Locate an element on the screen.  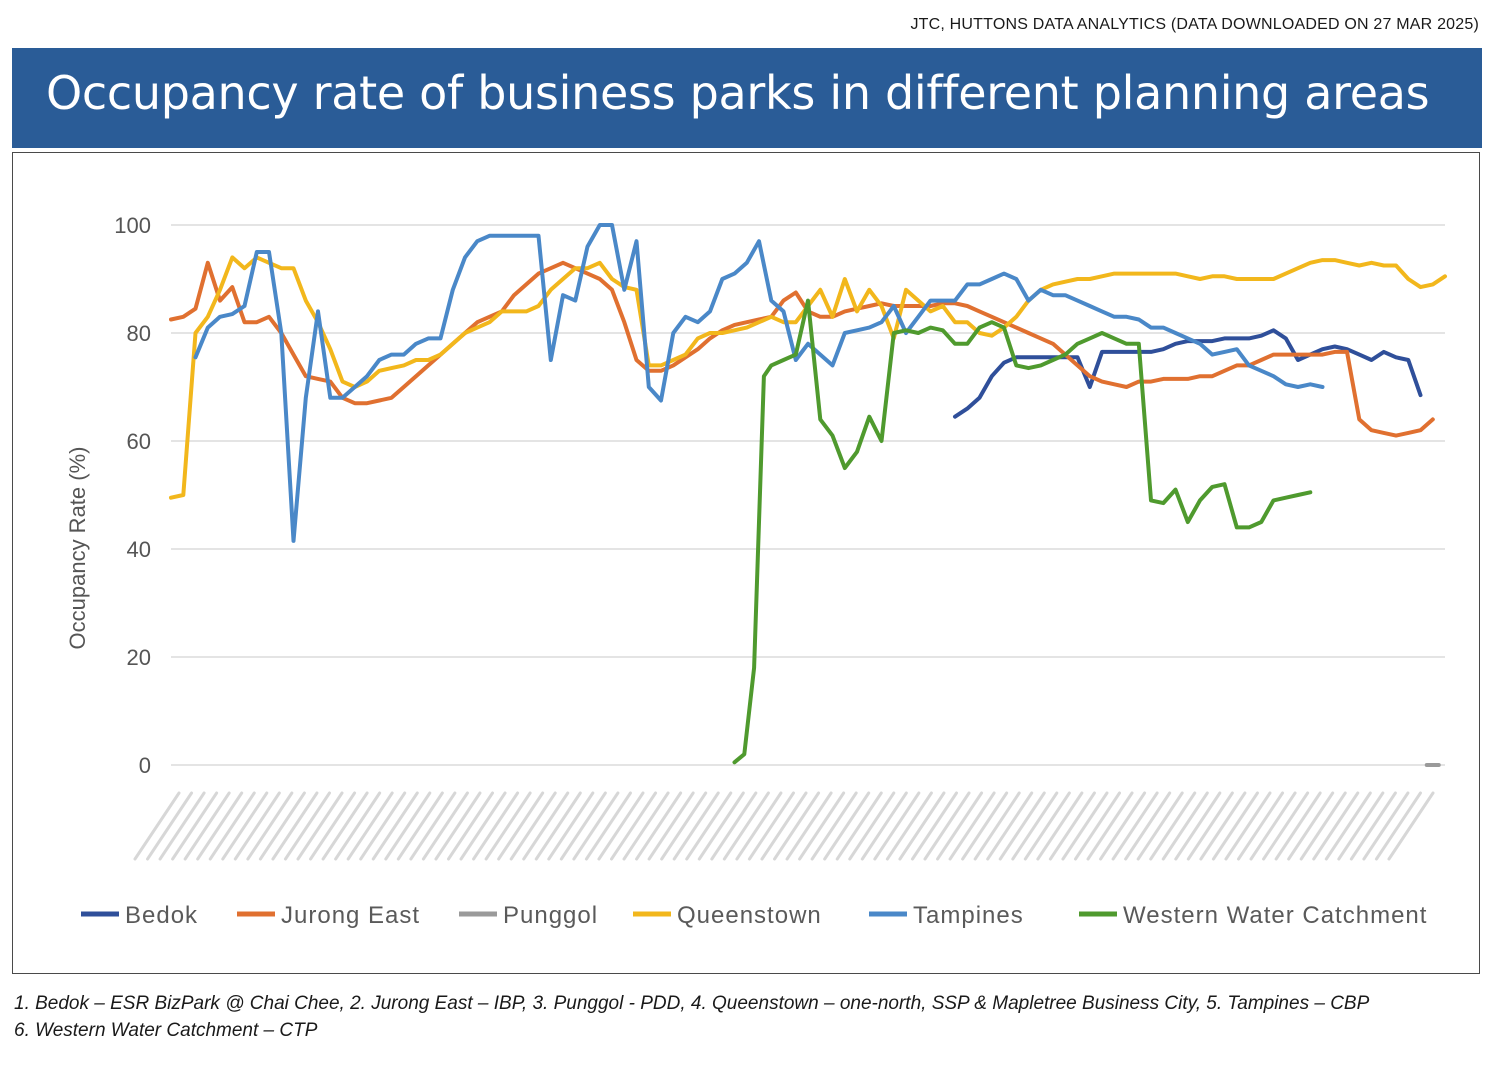
y-tick-label-80: 80 is located at coordinates (139, 333).